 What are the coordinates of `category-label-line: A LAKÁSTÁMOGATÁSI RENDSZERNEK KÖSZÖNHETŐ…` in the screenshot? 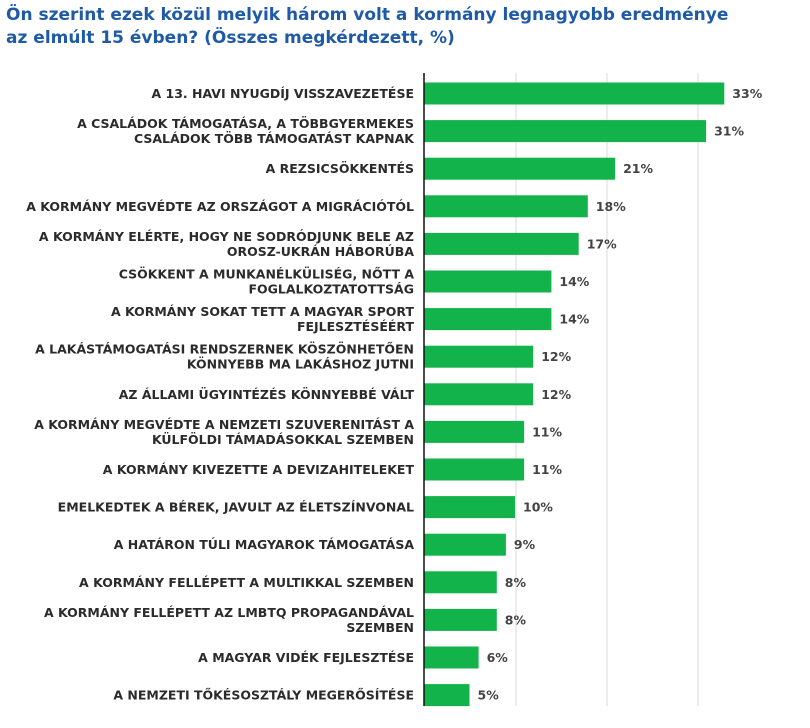 It's located at (224, 349).